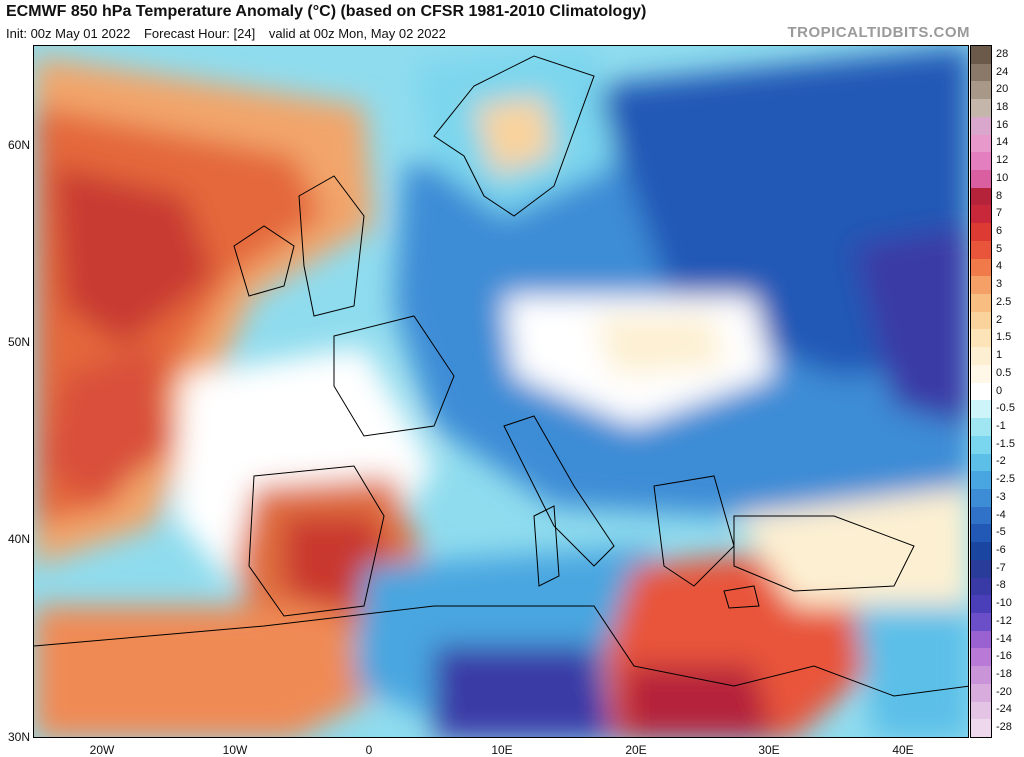  I want to click on colorbar-label: -16, so click(1004, 656).